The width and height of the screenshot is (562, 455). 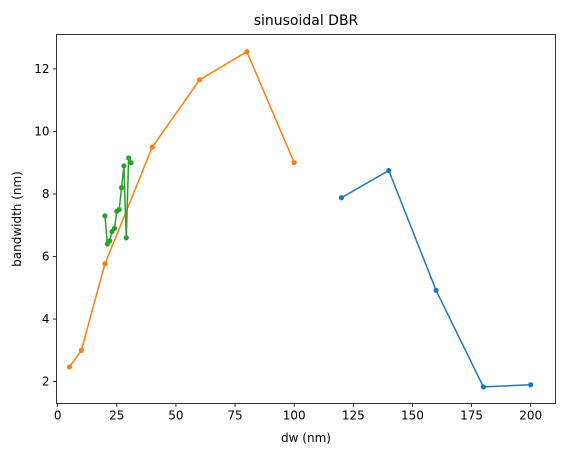 I want to click on x-tick-label: 75, so click(x=234, y=416).